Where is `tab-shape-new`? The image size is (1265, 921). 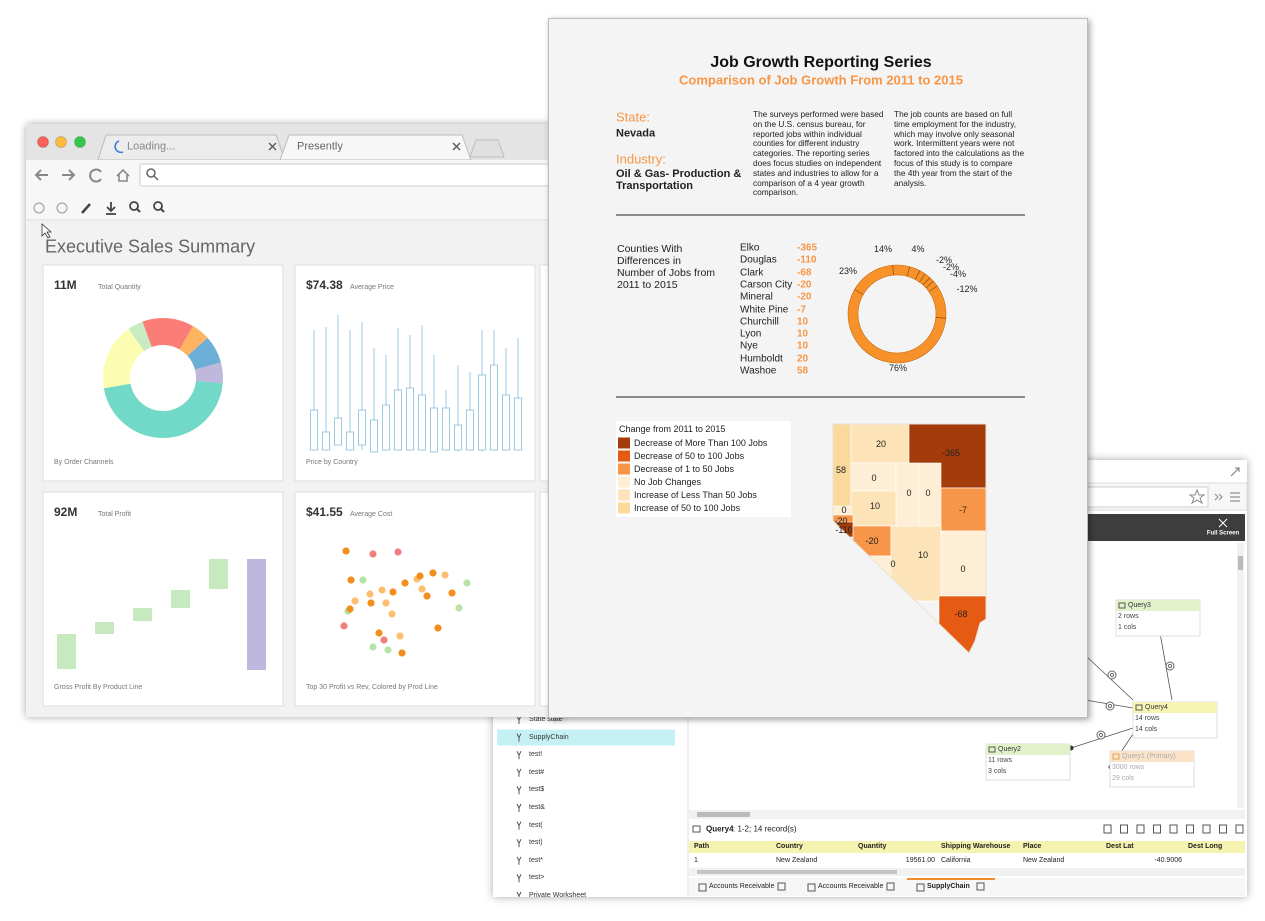
tab-shape-new is located at coordinates (487, 148).